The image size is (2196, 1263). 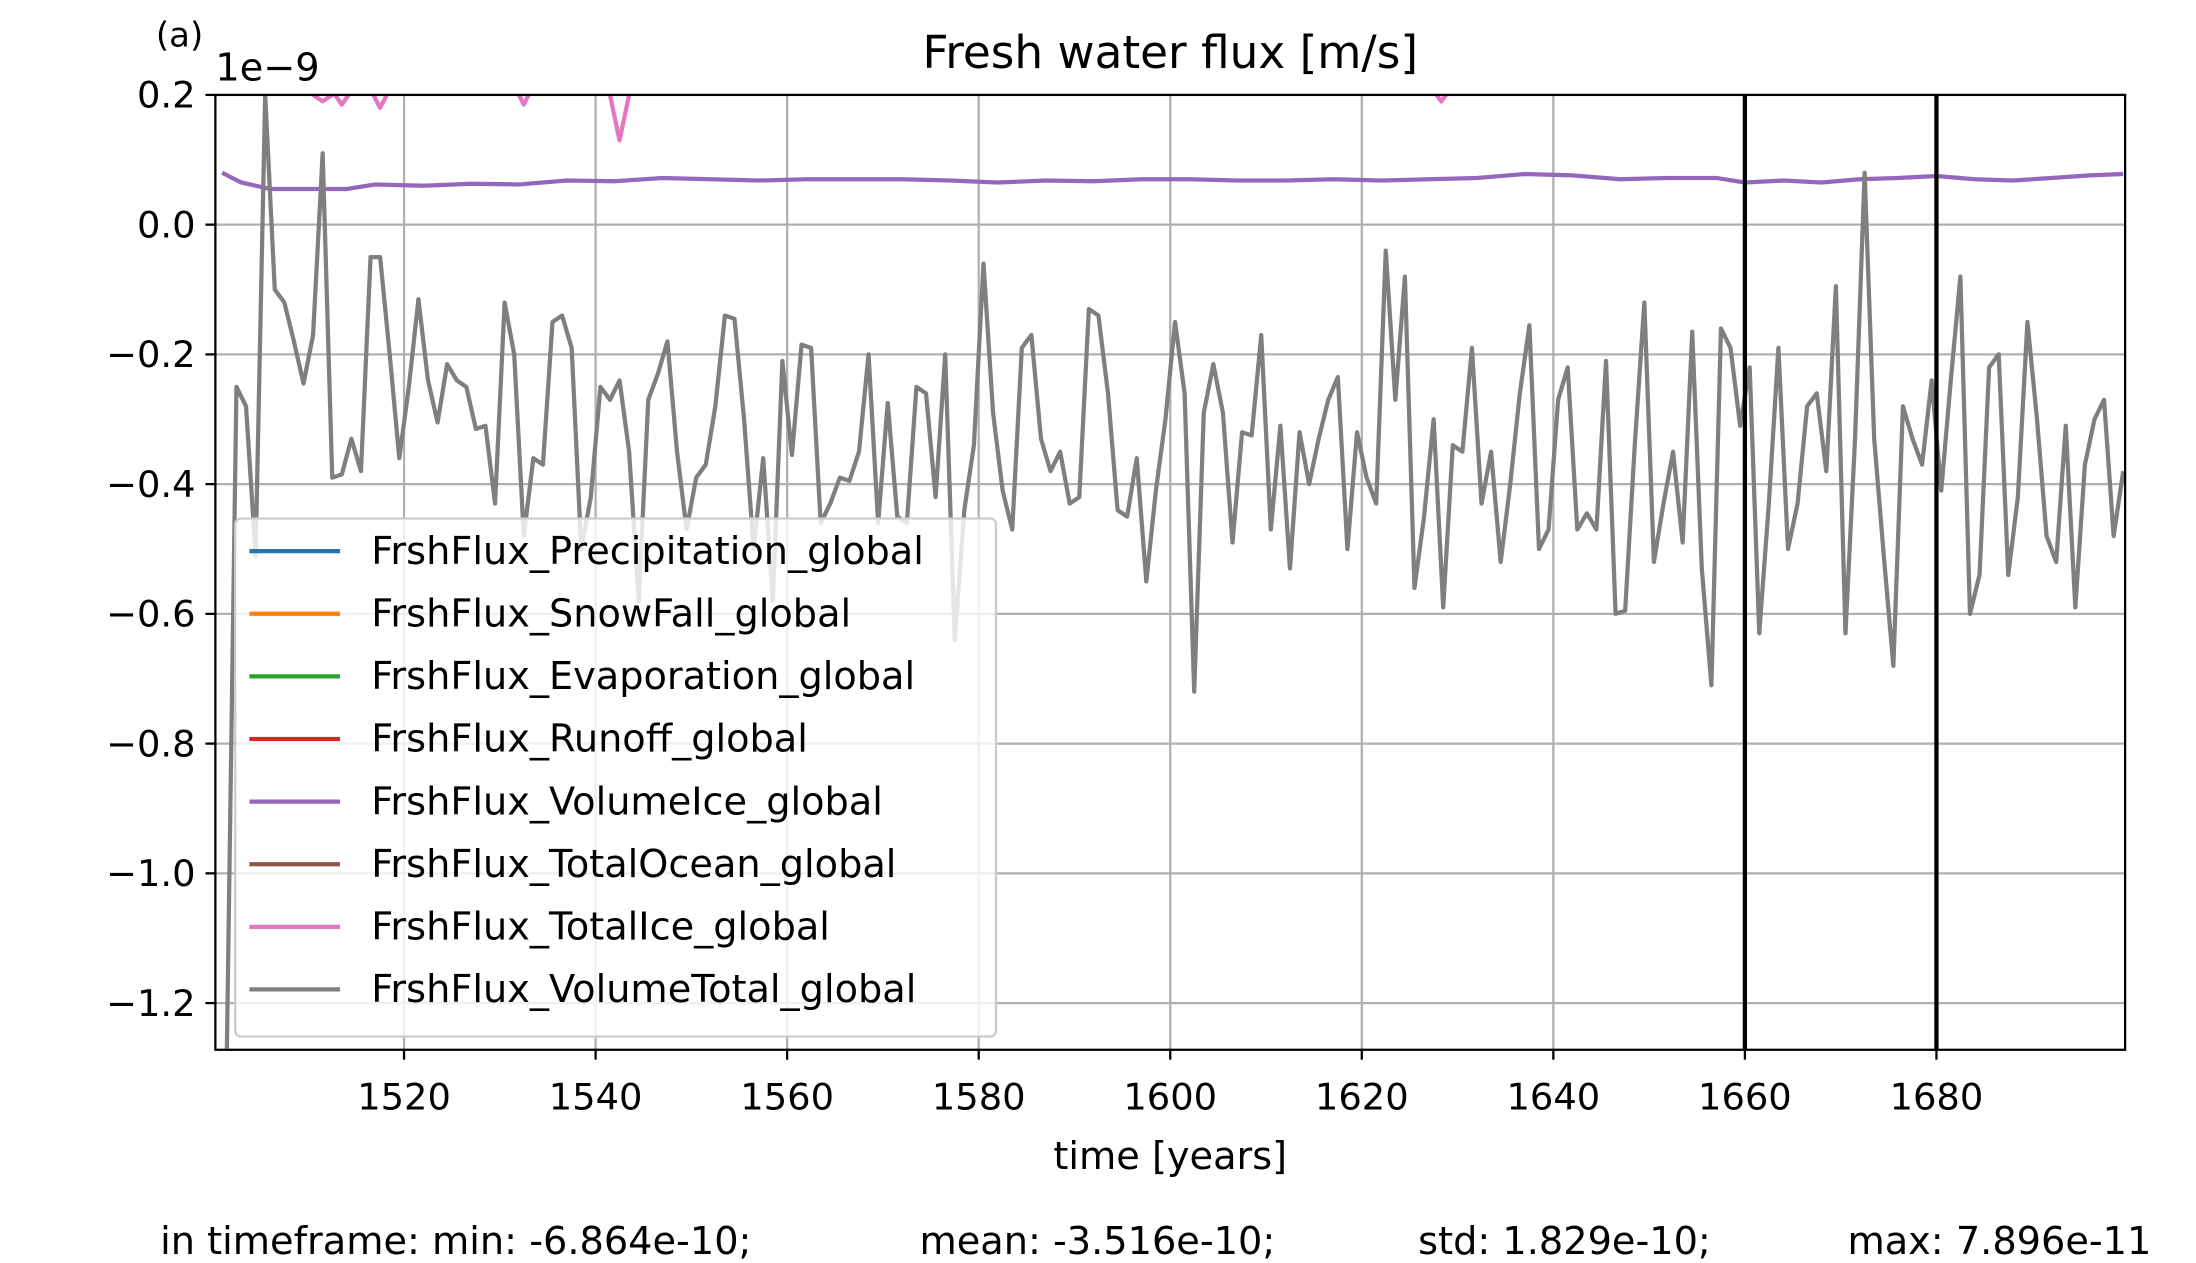 What do you see at coordinates (633, 864) in the screenshot?
I see `legend-label: FrshFlux_TotalOcean_global` at bounding box center [633, 864].